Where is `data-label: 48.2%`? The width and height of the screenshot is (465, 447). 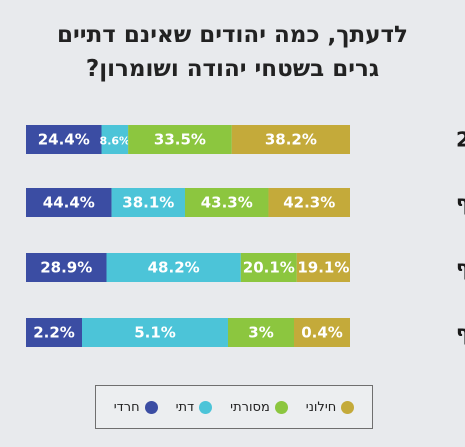
data-label: 48.2% is located at coordinates (174, 268).